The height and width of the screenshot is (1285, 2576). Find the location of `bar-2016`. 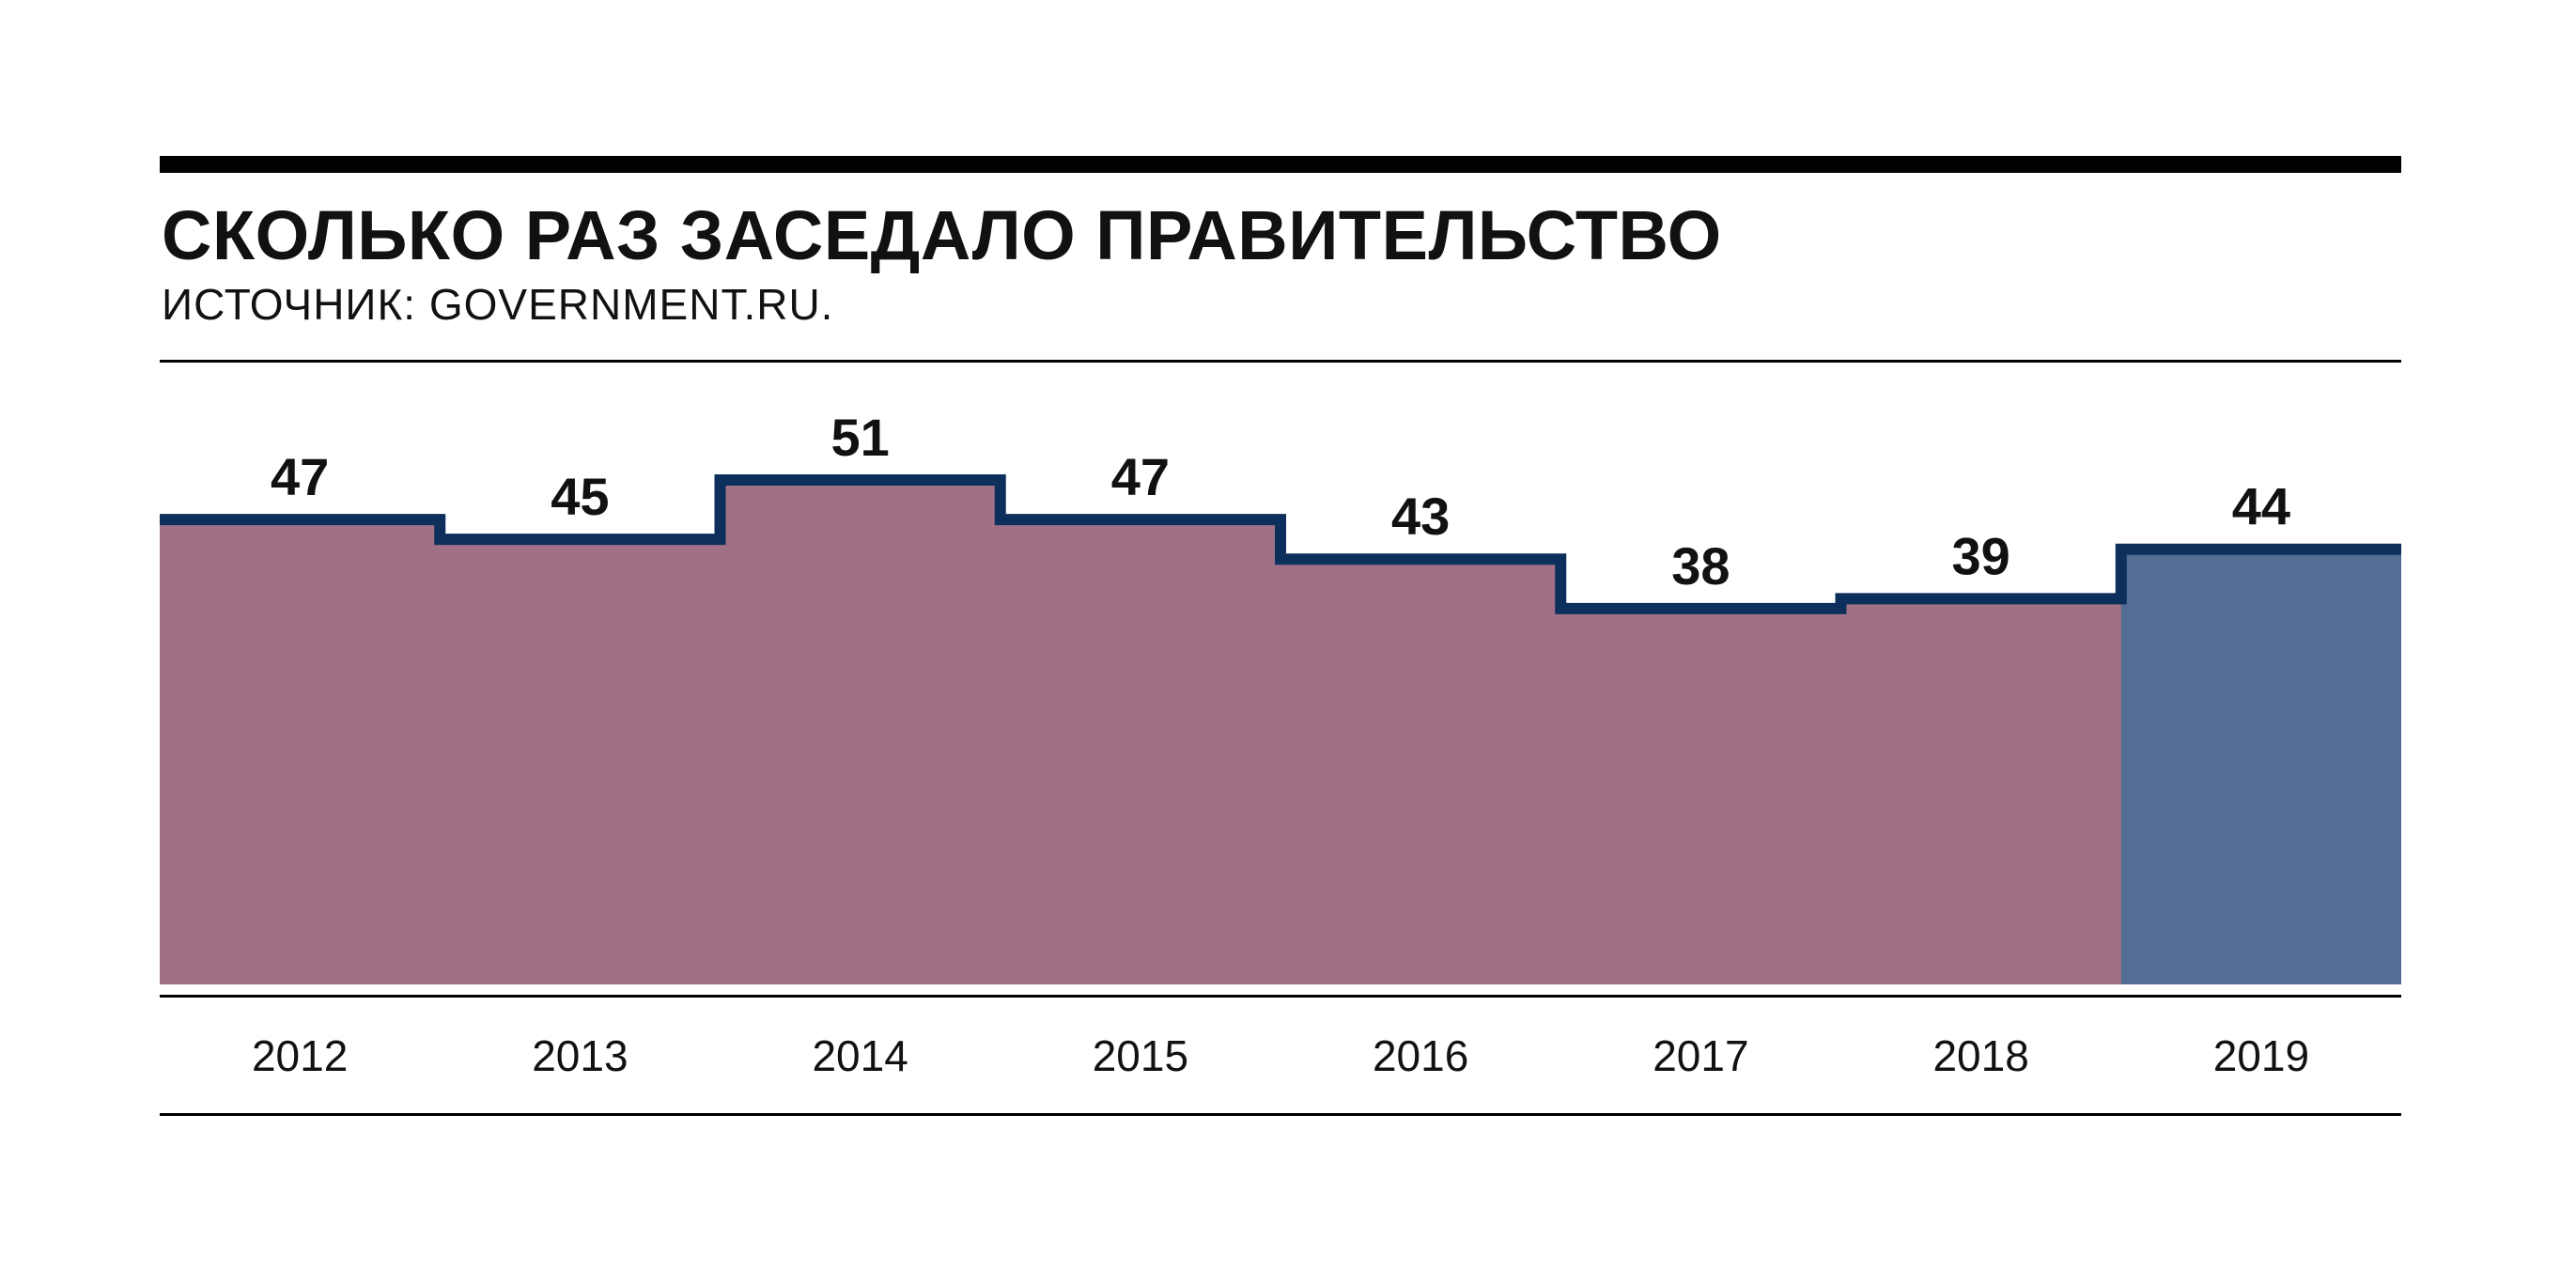

bar-2016 is located at coordinates (1420, 771).